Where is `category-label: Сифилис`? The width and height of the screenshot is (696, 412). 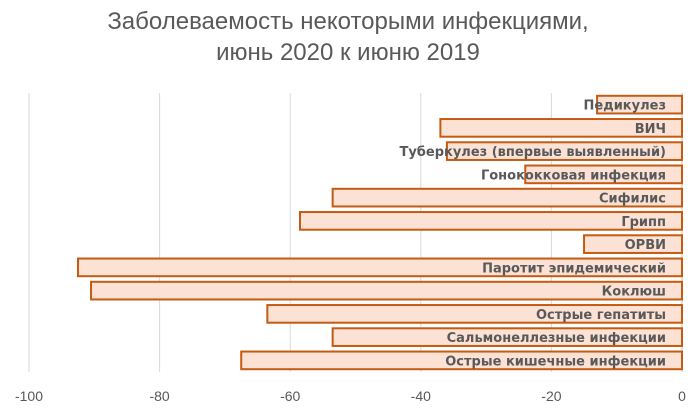 category-label: Сифилис is located at coordinates (632, 199).